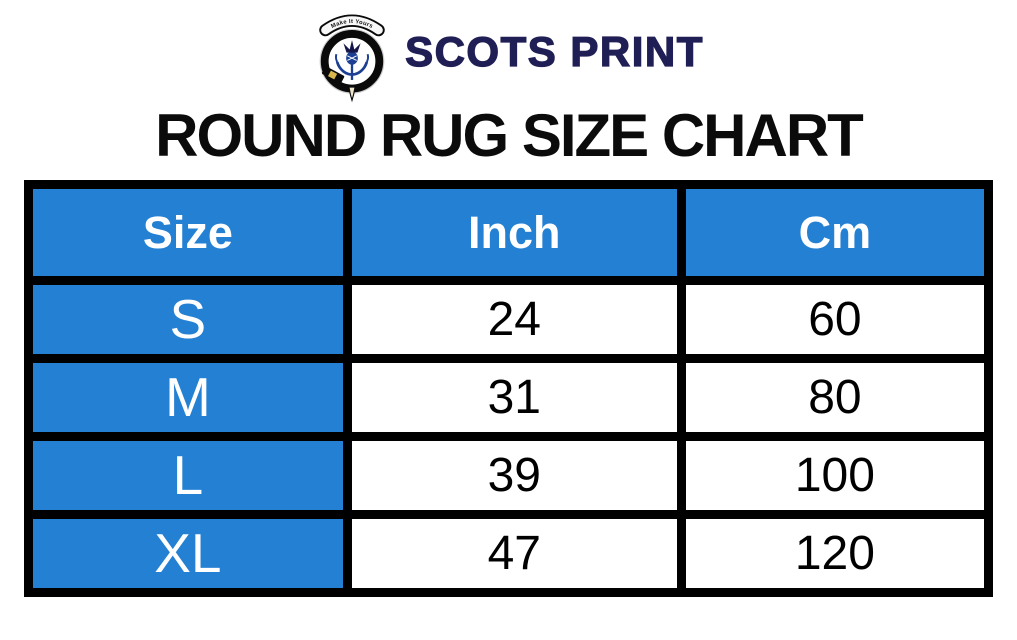 Image resolution: width=1017 pixels, height=640 pixels. Describe the element at coordinates (514, 232) in the screenshot. I see `column-header-inch: Inch` at that location.